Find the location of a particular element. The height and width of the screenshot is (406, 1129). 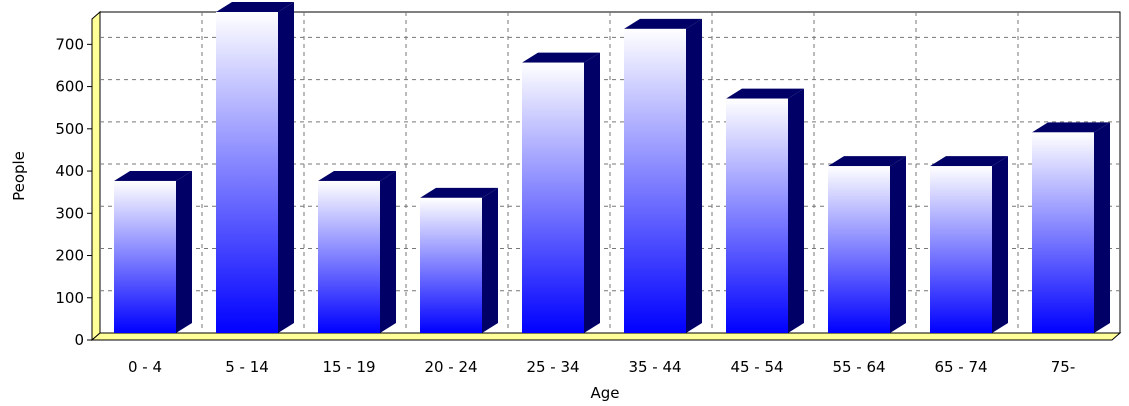

x-tick-label: 25 - 34 is located at coordinates (552, 367).